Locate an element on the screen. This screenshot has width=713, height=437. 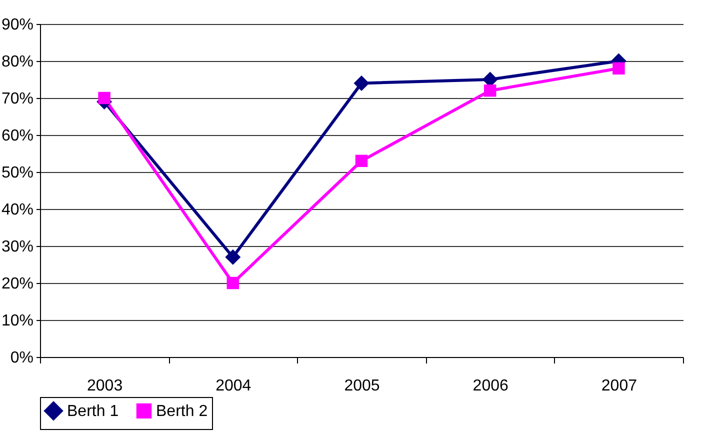
y-tick-label: 80% is located at coordinates (17, 62).